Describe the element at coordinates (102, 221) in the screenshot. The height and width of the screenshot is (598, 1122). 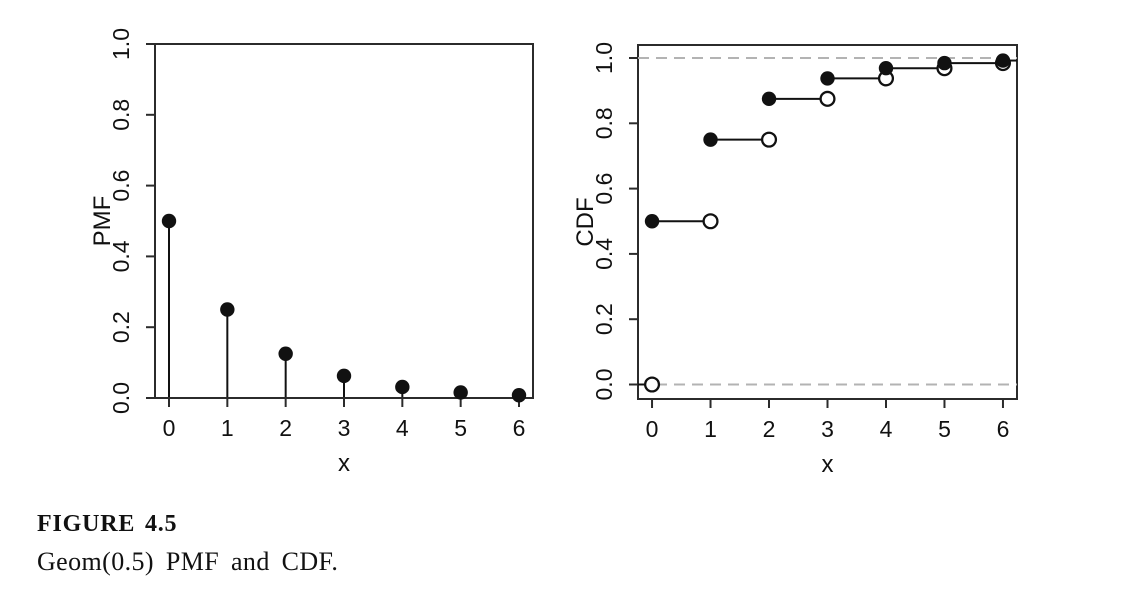
I see `y-axis-label: PMF` at that location.